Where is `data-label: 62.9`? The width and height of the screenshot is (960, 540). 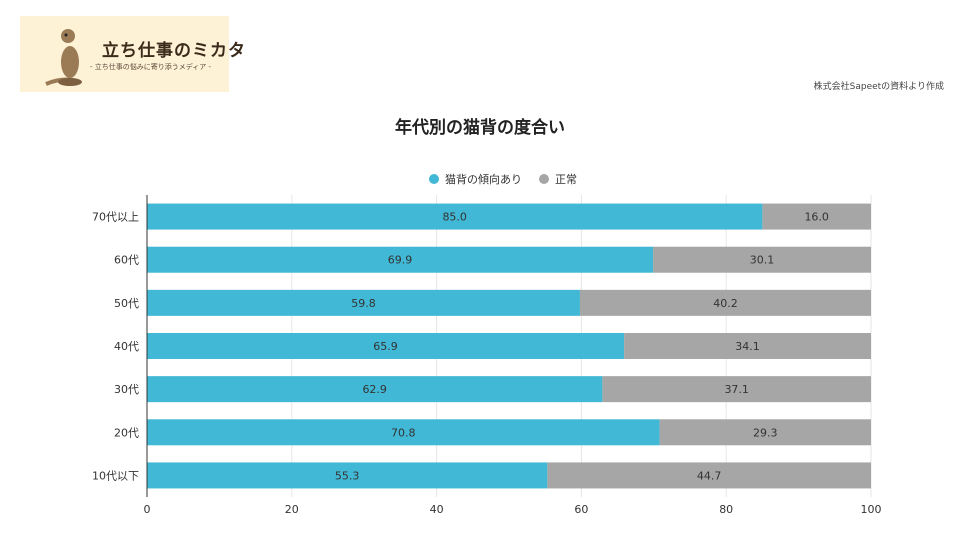 data-label: 62.9 is located at coordinates (374, 389).